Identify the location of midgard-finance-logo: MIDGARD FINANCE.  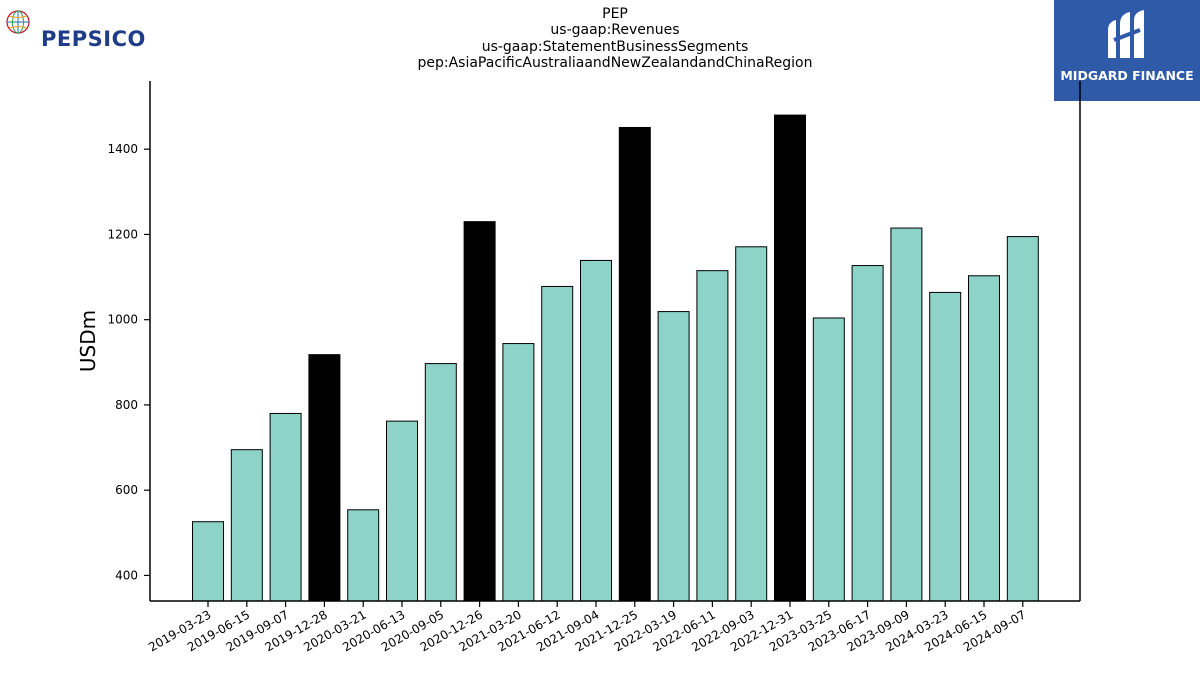
(1127, 50).